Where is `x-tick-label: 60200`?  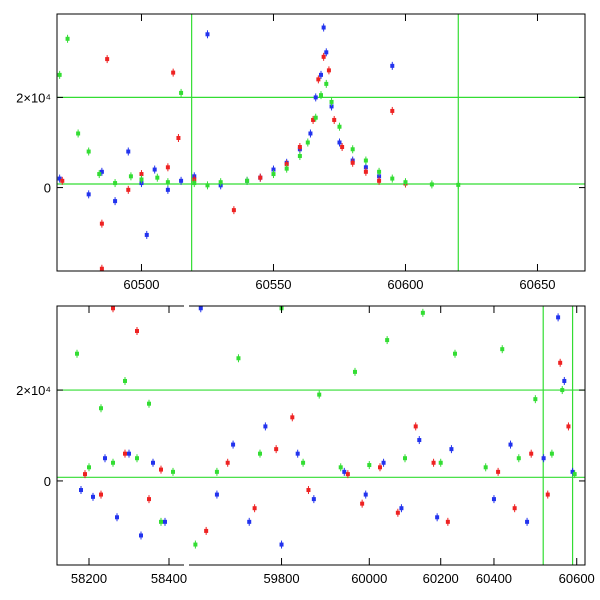 x-tick-label: 60200 is located at coordinates (441, 578).